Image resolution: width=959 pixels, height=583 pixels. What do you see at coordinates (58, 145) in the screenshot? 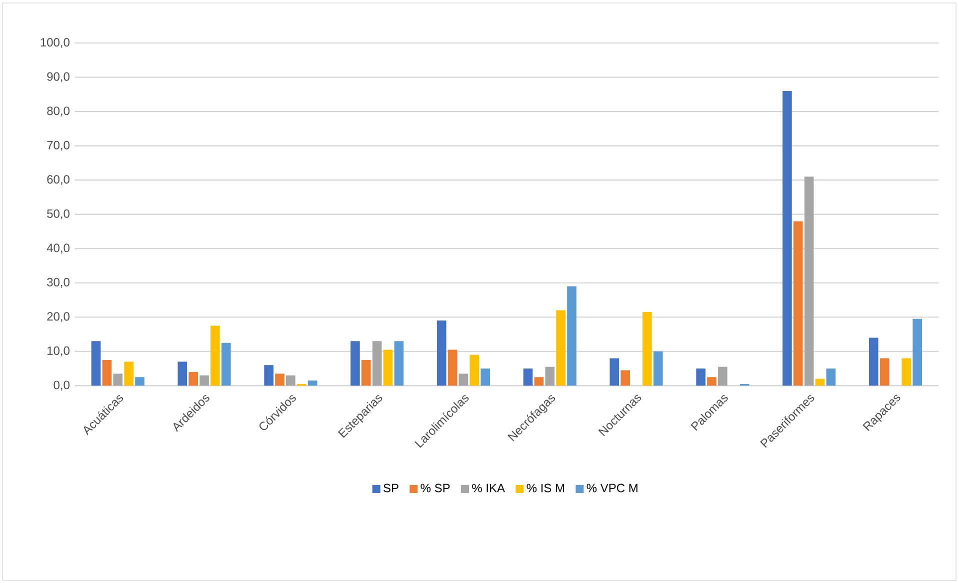
I see `y-tick-label: 70,0` at bounding box center [58, 145].